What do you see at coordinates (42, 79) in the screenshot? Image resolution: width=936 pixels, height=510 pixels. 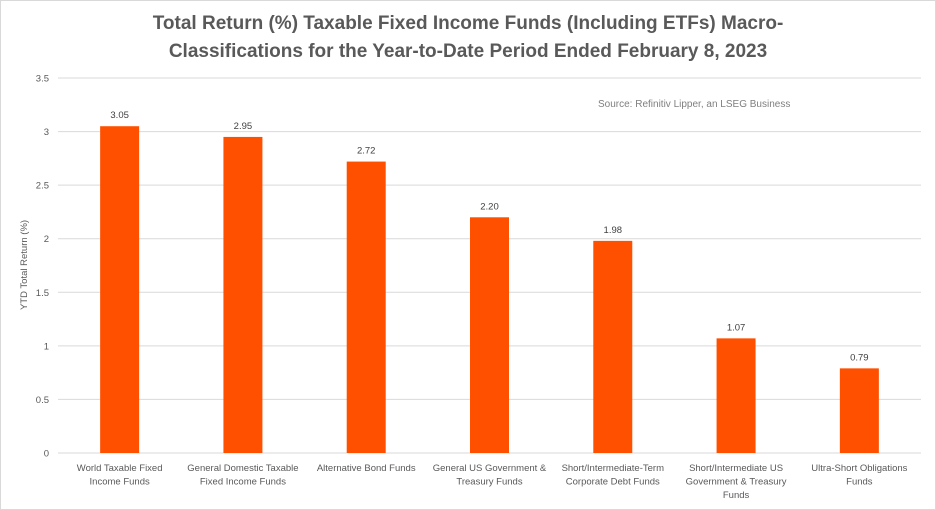 I see `y-tick-label: 3.5` at bounding box center [42, 79].